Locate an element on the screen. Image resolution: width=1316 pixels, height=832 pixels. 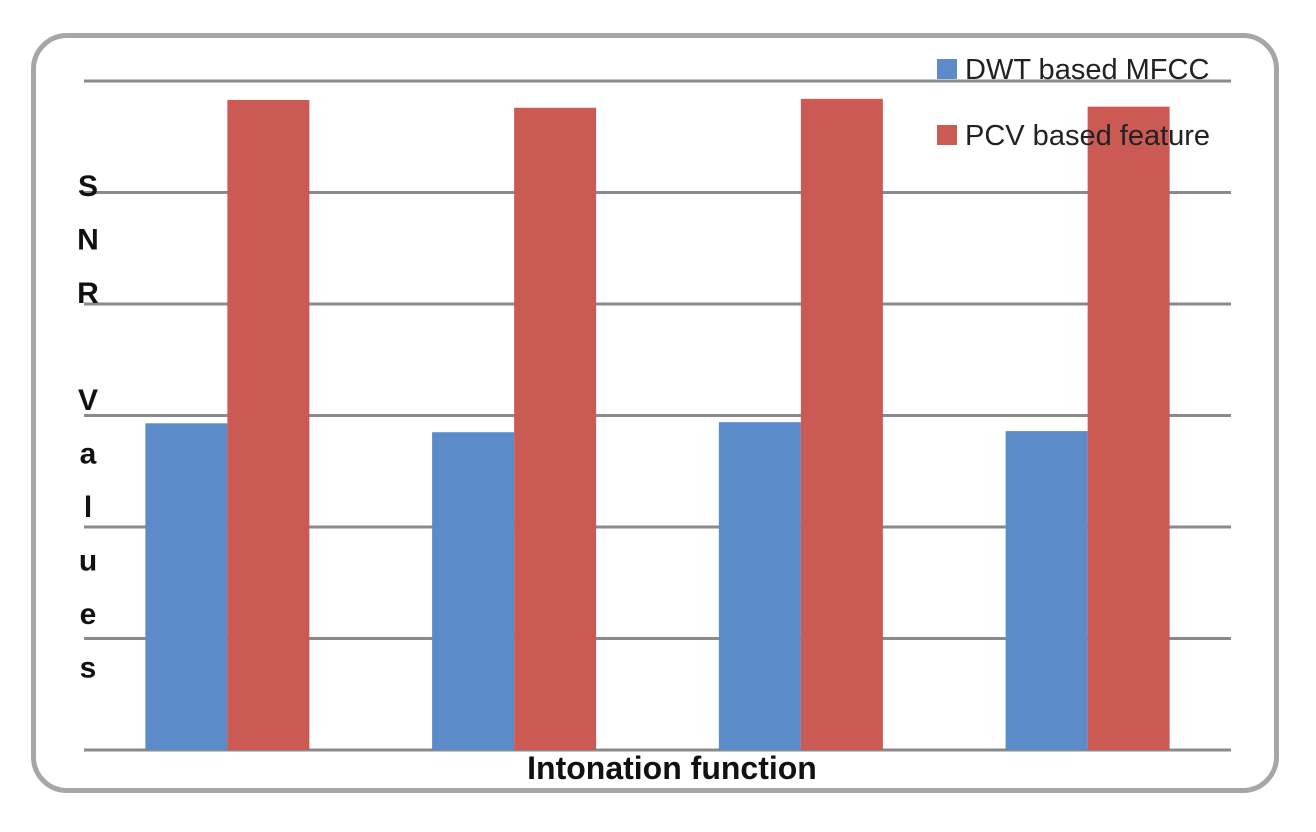
y-axis-title-char: s is located at coordinates (88, 668).